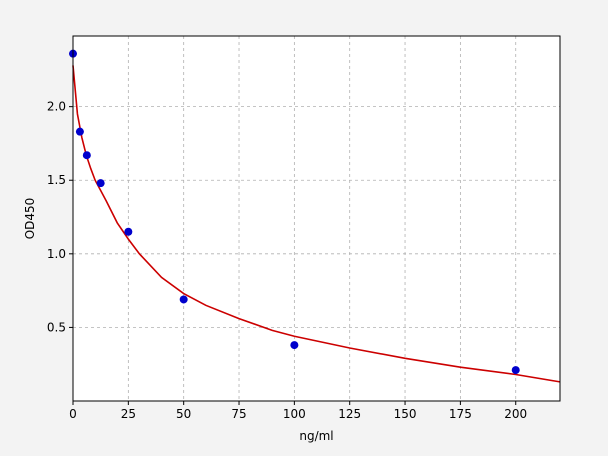 The width and height of the screenshot is (608, 456). Describe the element at coordinates (73, 414) in the screenshot. I see `x-tick-label: 0` at that location.